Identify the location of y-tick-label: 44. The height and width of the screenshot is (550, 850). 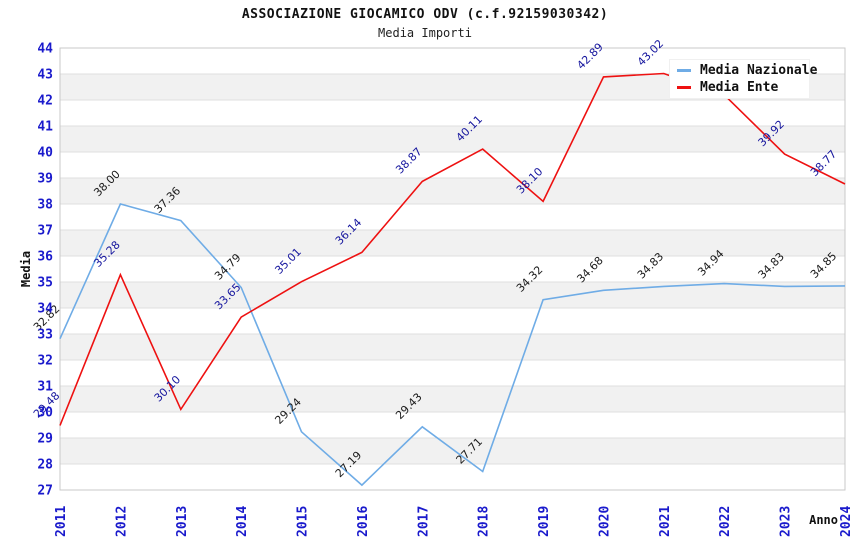
(45, 49).